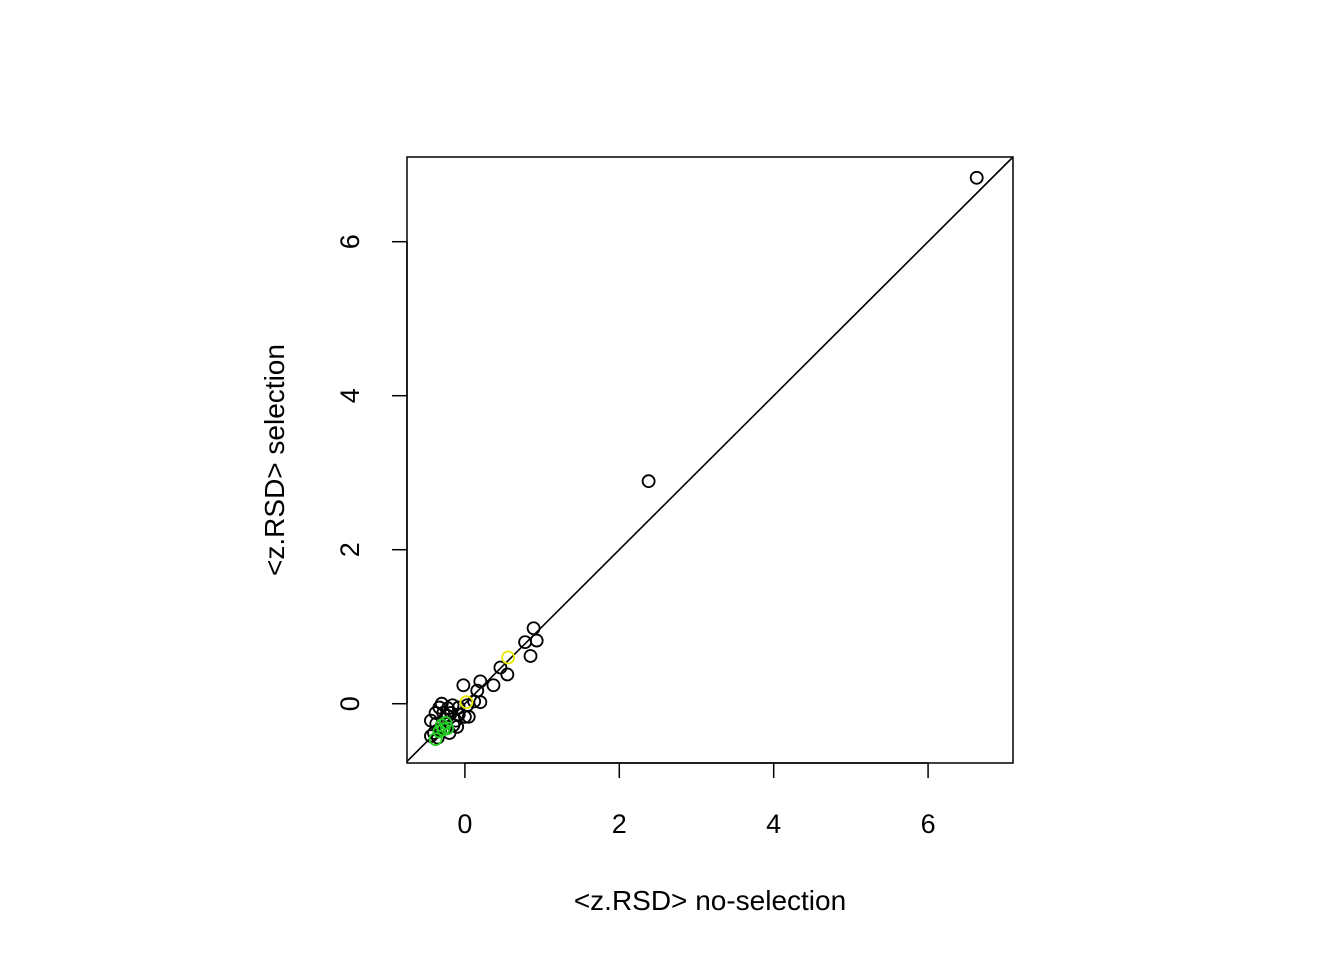 Image resolution: width=1344 pixels, height=960 pixels. What do you see at coordinates (350, 241) in the screenshot?
I see `y-tick-label: 6` at bounding box center [350, 241].